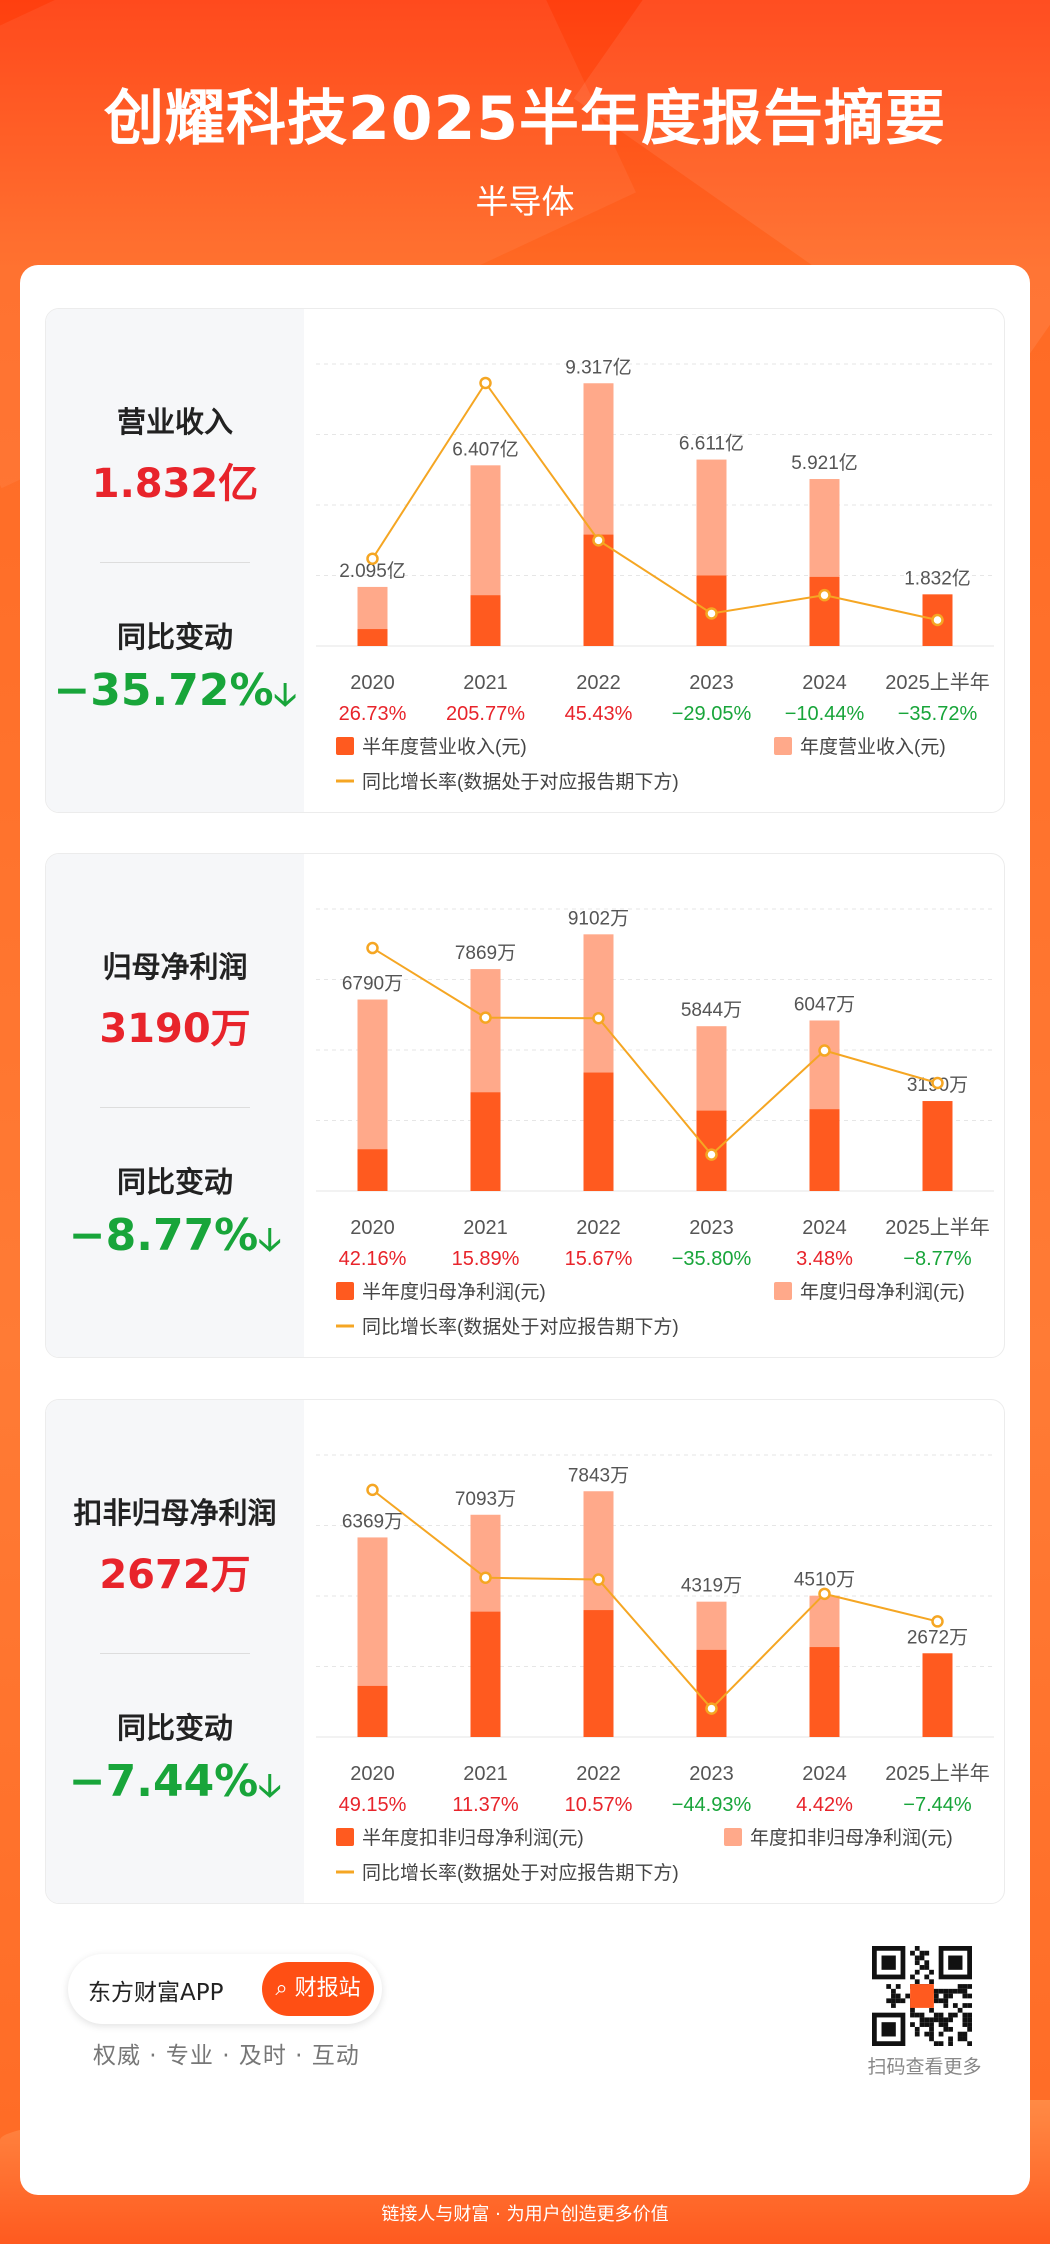  I want to click on legend-annual-label: 年度归母净利润(元), so click(882, 1292).